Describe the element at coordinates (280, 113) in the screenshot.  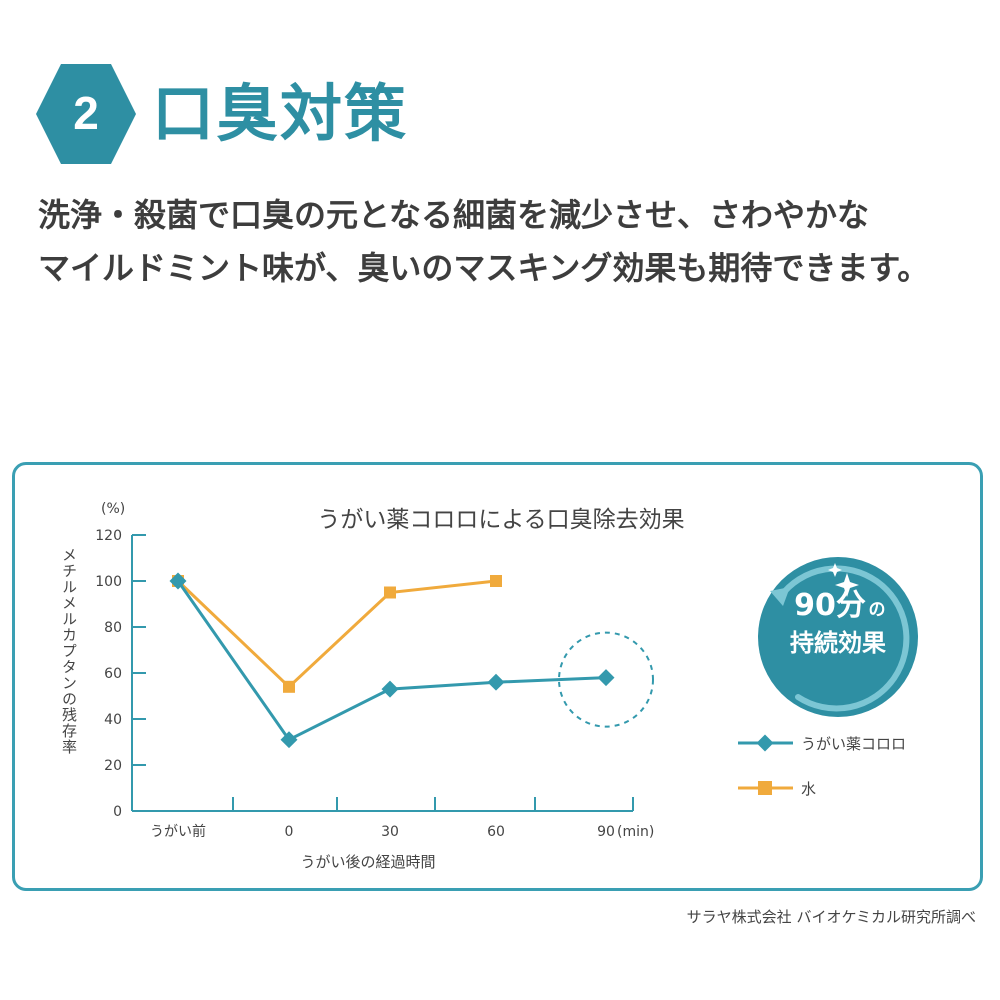
I see `page-title: 口臭対策` at that location.